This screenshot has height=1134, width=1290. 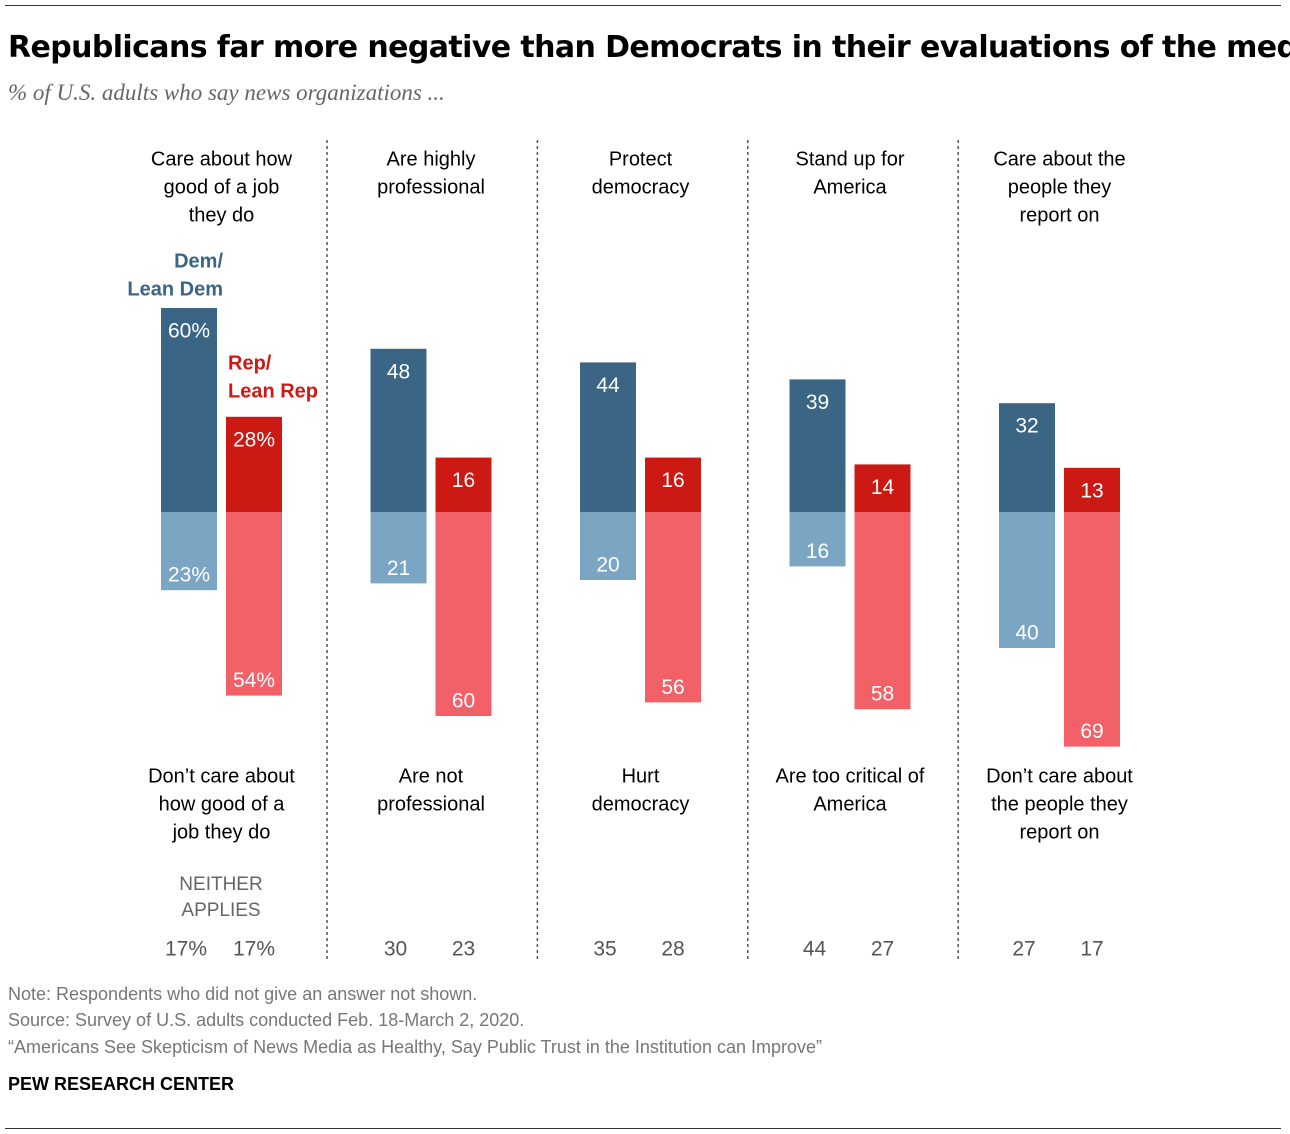 I want to click on negative-label: the people they, so click(x=1059, y=804).